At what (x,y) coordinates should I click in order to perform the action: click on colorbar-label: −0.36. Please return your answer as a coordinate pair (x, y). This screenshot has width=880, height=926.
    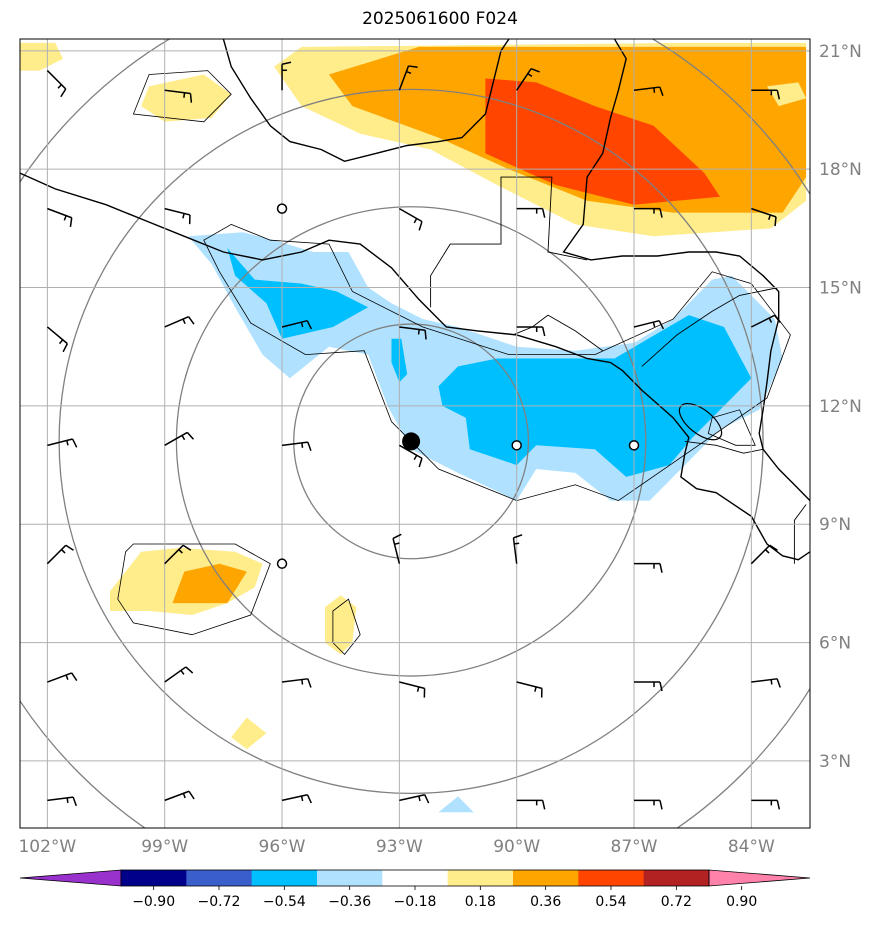
    Looking at the image, I should click on (349, 902).